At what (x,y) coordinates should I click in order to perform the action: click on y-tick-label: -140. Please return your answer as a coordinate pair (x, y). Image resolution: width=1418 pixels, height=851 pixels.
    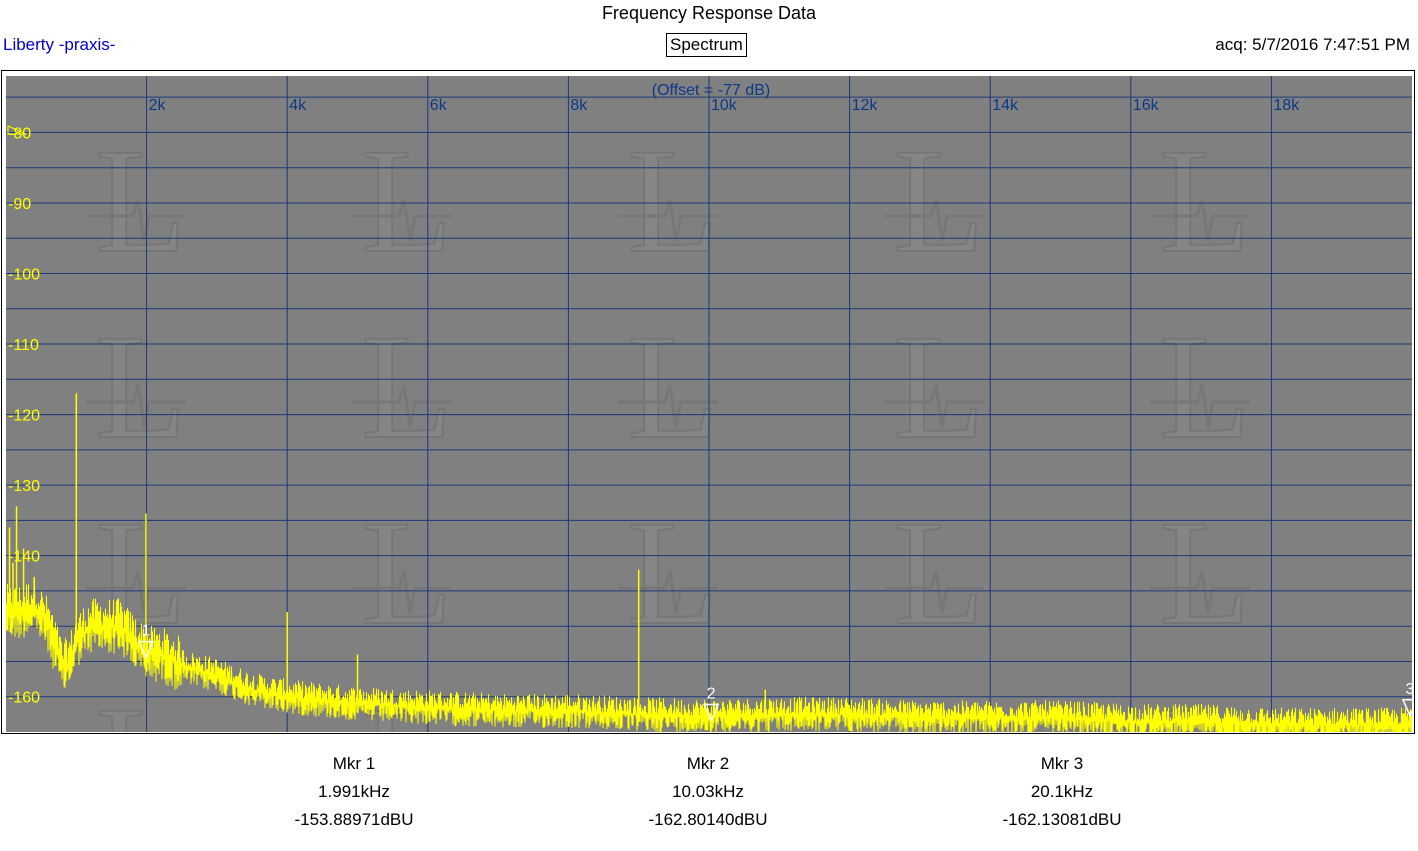
    Looking at the image, I should click on (24, 557).